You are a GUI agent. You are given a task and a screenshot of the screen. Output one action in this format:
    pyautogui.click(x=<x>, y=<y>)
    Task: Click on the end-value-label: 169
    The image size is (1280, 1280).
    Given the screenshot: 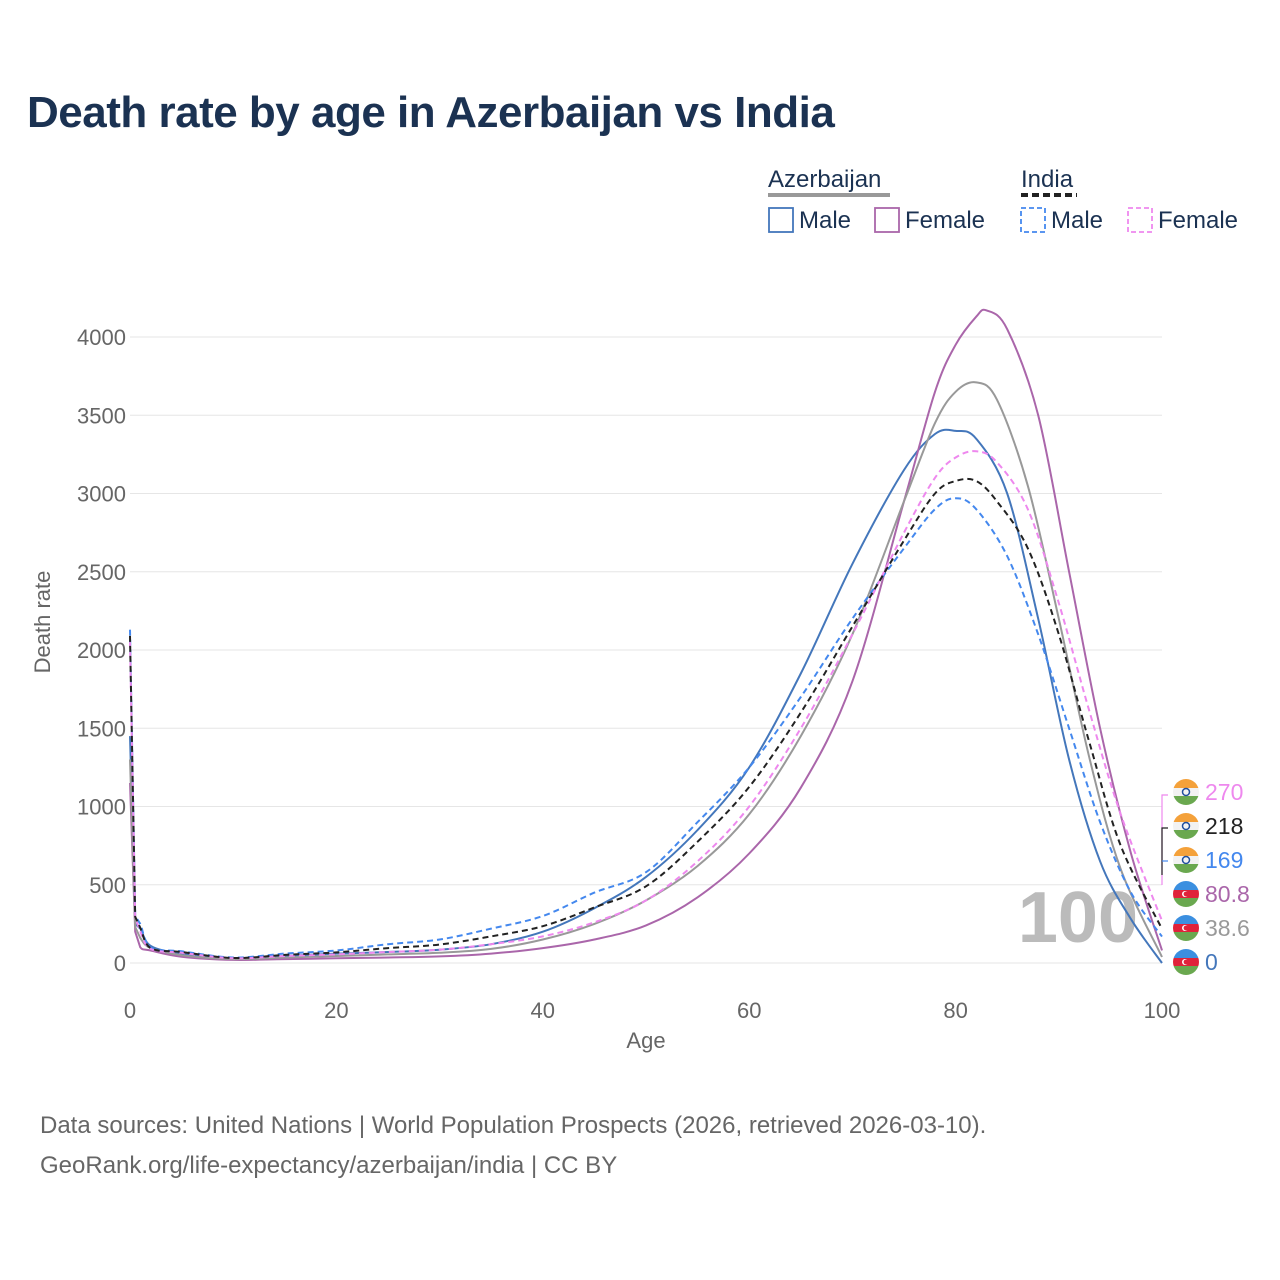 What is the action you would take?
    pyautogui.click(x=1224, y=860)
    